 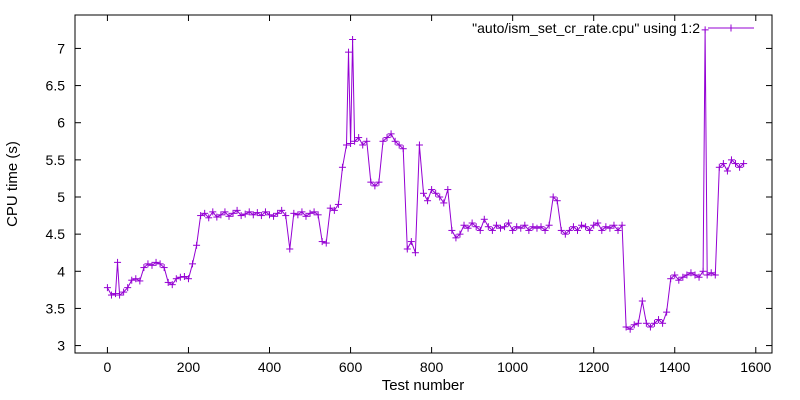 What do you see at coordinates (189, 367) in the screenshot?
I see `x-tick-label: 200` at bounding box center [189, 367].